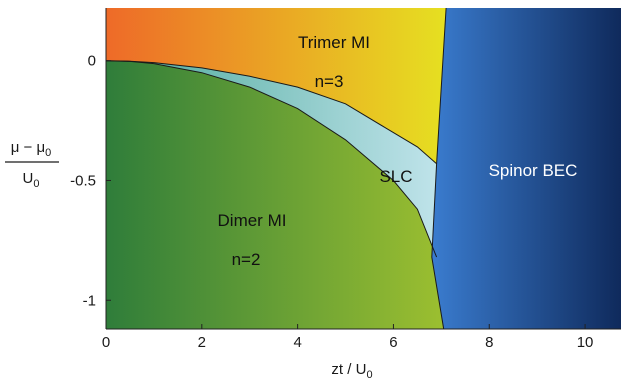 Image resolution: width=621 pixels, height=379 pixels. Describe the element at coordinates (395, 176) in the screenshot. I see `region-label-slc: SLC` at that location.